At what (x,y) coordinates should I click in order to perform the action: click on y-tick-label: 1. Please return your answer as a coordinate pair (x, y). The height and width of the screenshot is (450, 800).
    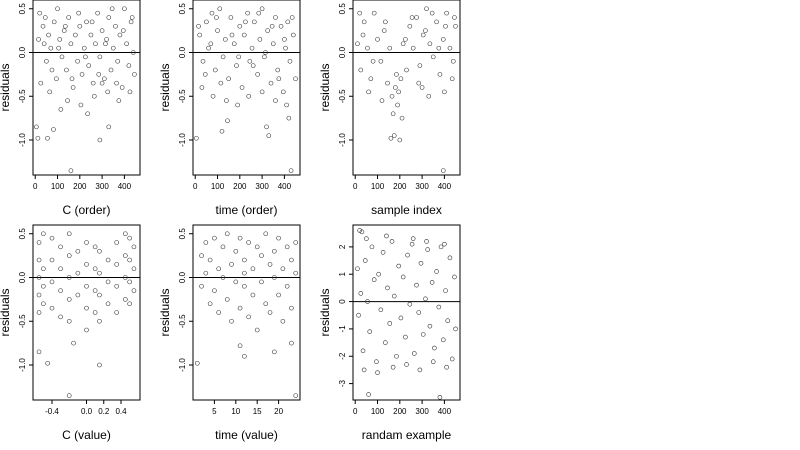
    Looking at the image, I should click on (342, 273).